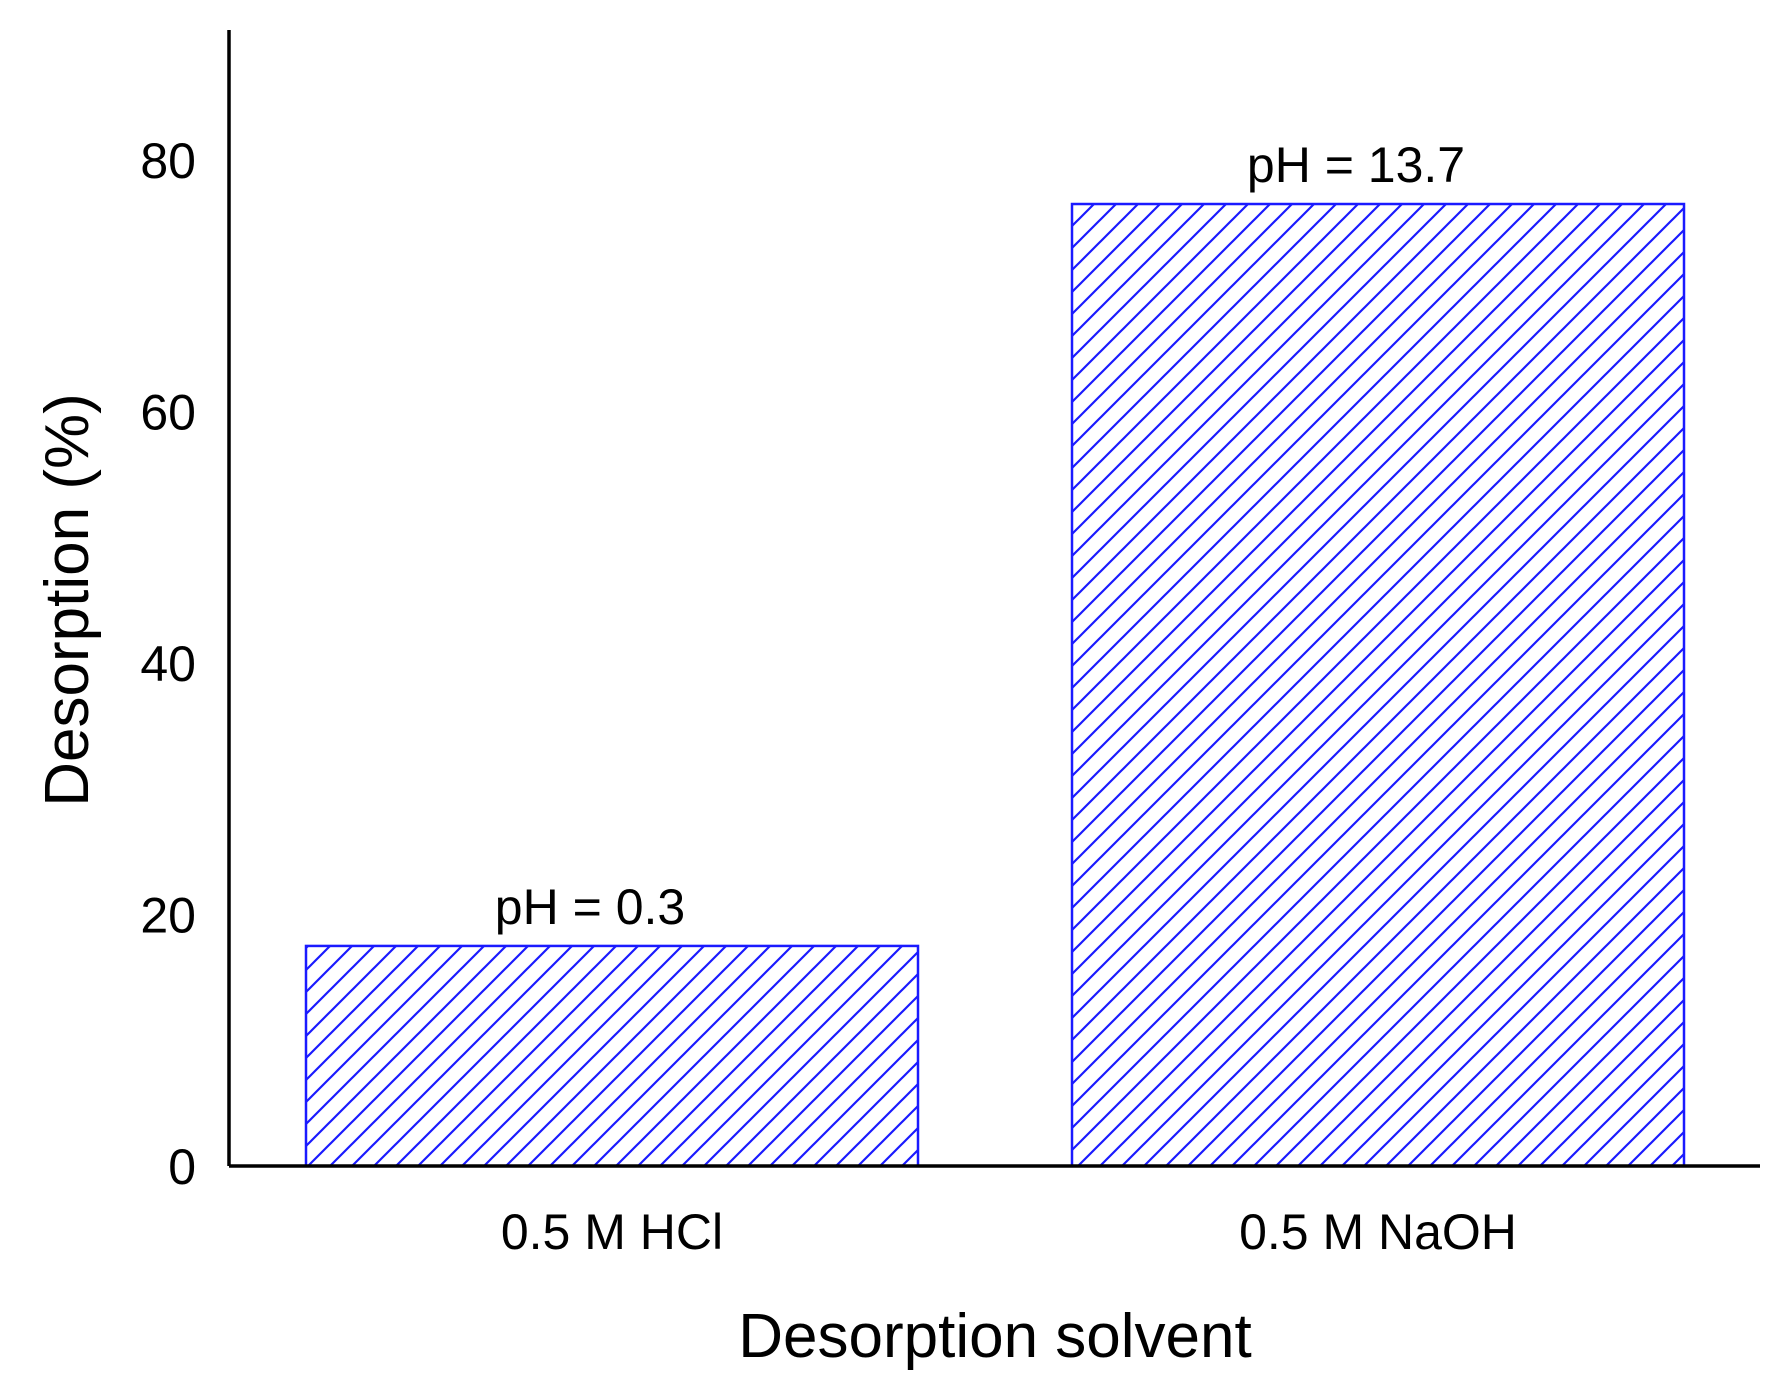 This screenshot has width=1782, height=1398. Describe the element at coordinates (168, 916) in the screenshot. I see `y-tick-label: 20` at that location.